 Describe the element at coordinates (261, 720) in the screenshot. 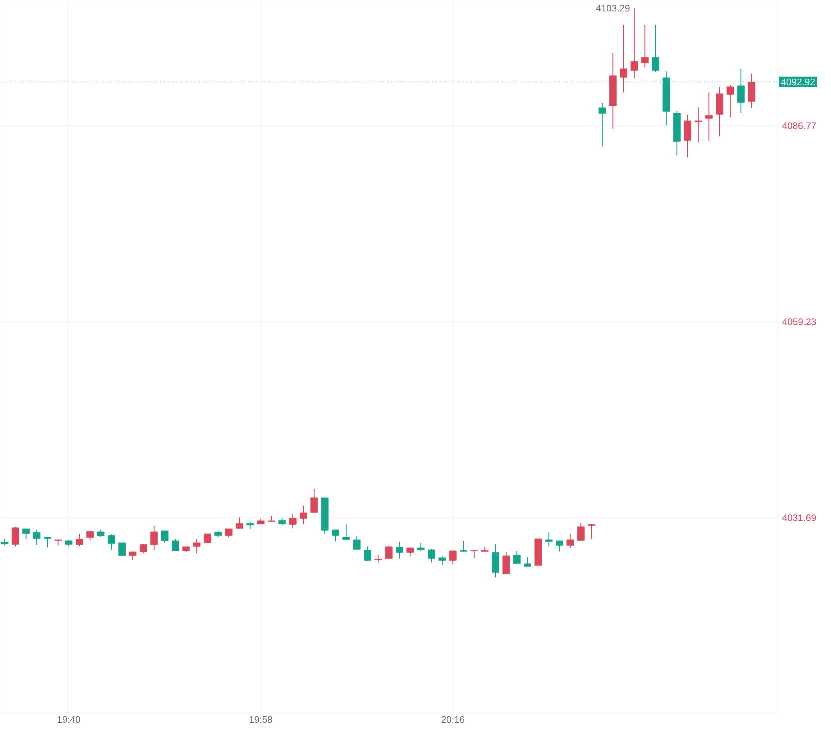

I see `x-tick-label: 19:58` at that location.